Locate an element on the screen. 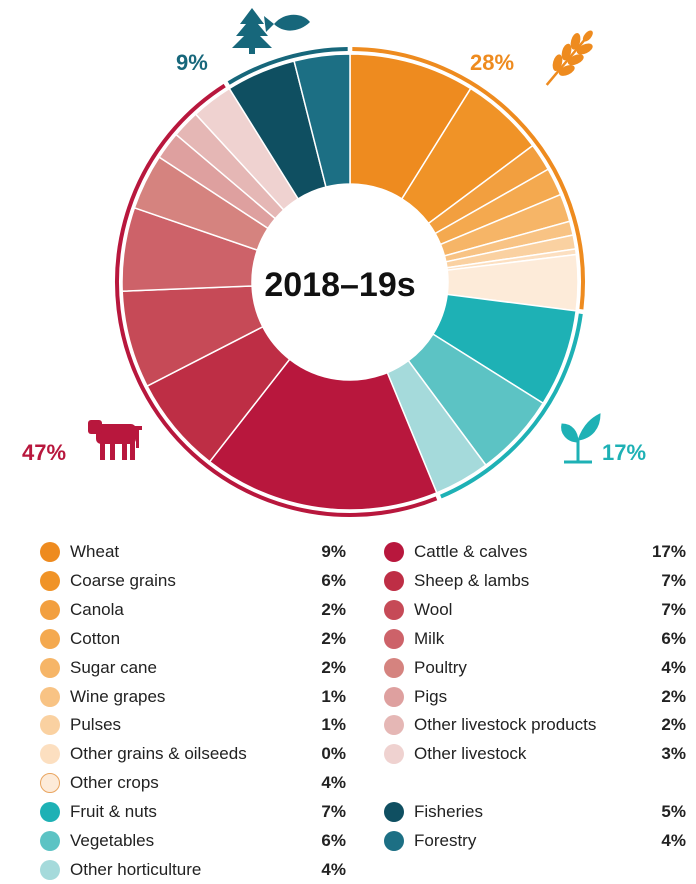 Image resolution: width=696 pixels, height=884 pixels. legend-value: 1% is located at coordinates (333, 725).